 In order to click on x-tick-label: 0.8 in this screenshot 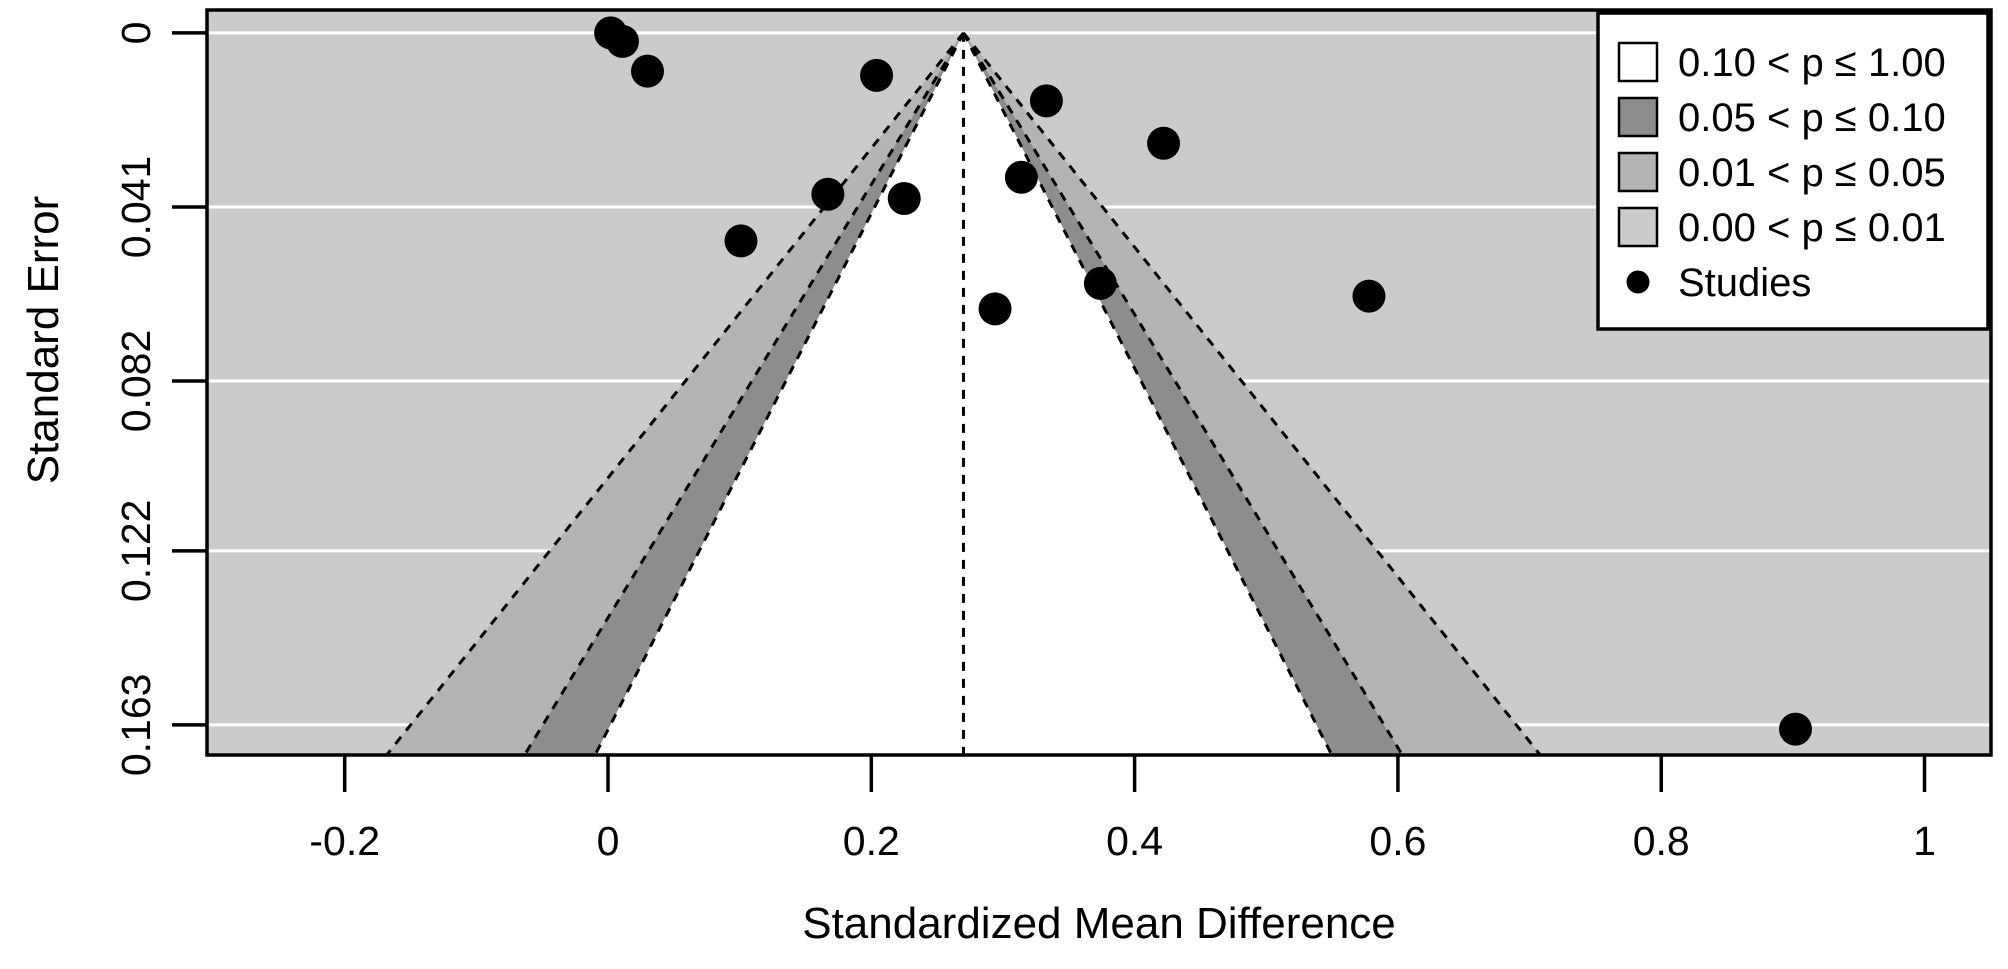, I will do `click(1661, 841)`.